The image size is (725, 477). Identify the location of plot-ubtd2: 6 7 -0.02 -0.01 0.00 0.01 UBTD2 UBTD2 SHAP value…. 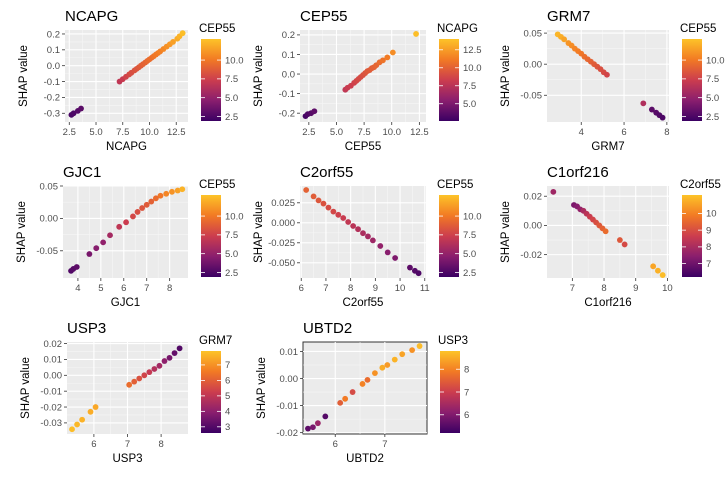
(362, 392).